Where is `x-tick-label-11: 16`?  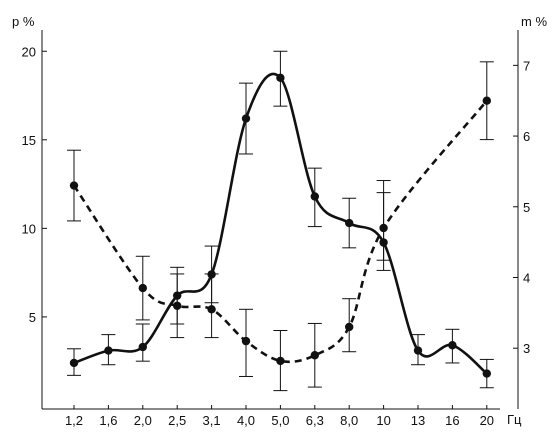 x-tick-label-11: 16 is located at coordinates (452, 420).